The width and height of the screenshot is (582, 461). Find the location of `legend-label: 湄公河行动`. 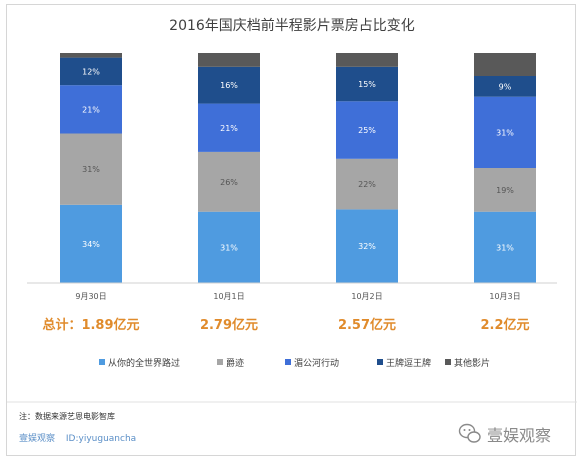

legend-label: 湄公河行动 is located at coordinates (316, 363).